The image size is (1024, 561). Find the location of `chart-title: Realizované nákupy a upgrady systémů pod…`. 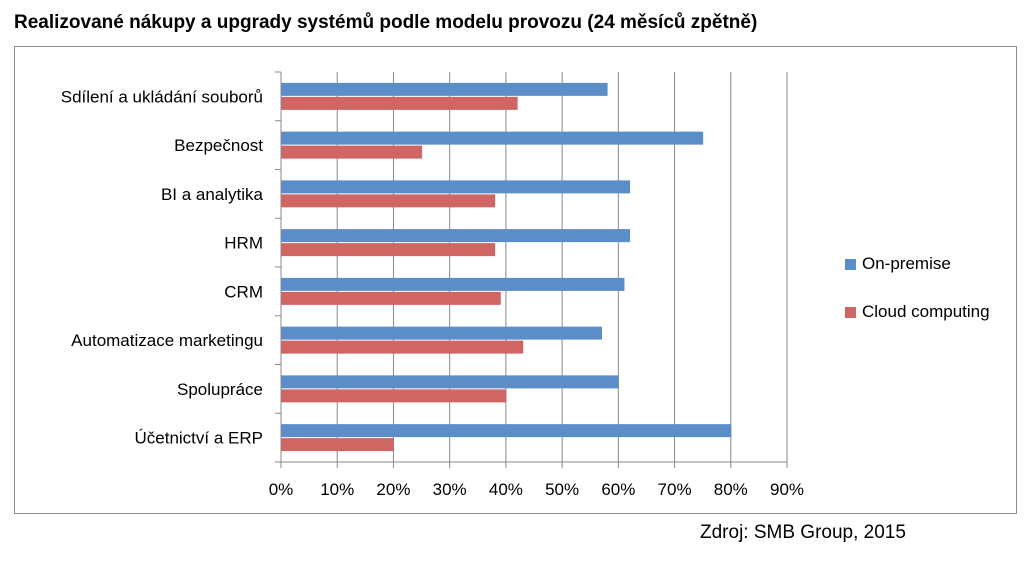

chart-title: Realizované nákupy a upgrady systémů pod… is located at coordinates (386, 22).